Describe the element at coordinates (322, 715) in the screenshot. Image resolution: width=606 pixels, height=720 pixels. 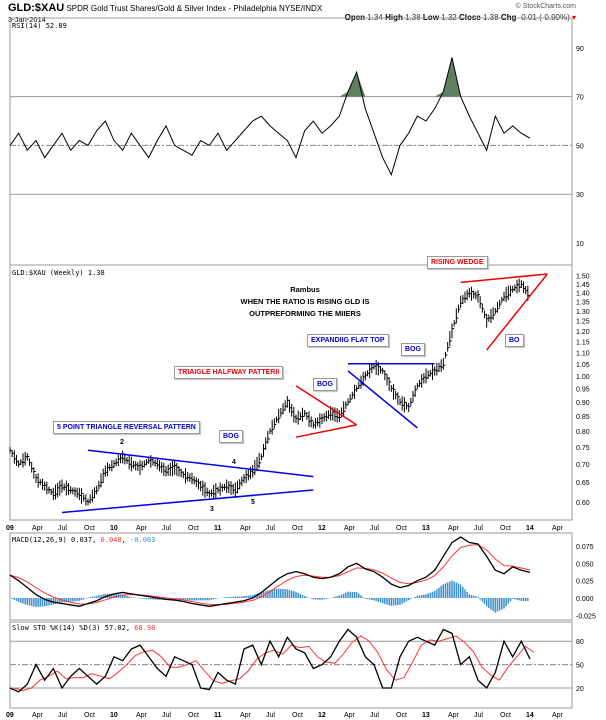
I see `date-axis-bottom-label: 12` at that location.